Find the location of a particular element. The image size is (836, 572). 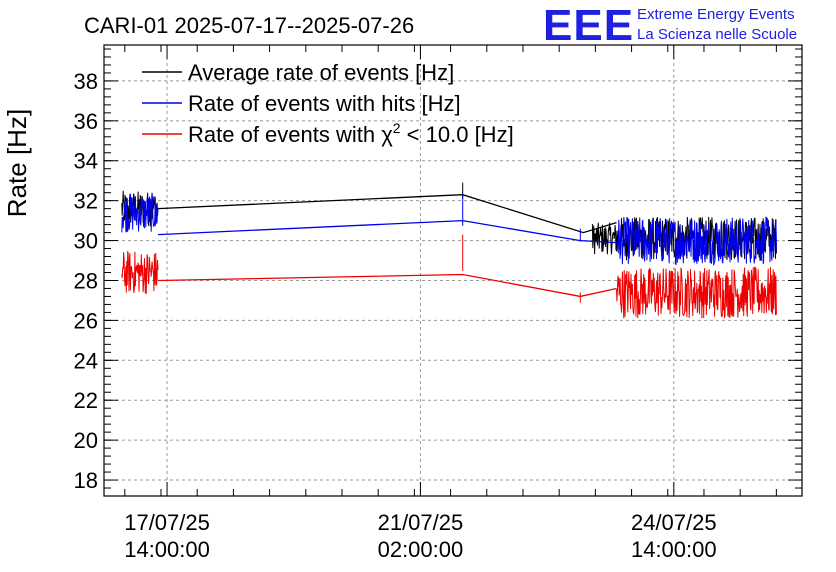

y-axis-title: Rate [Hz] is located at coordinates (17, 163).